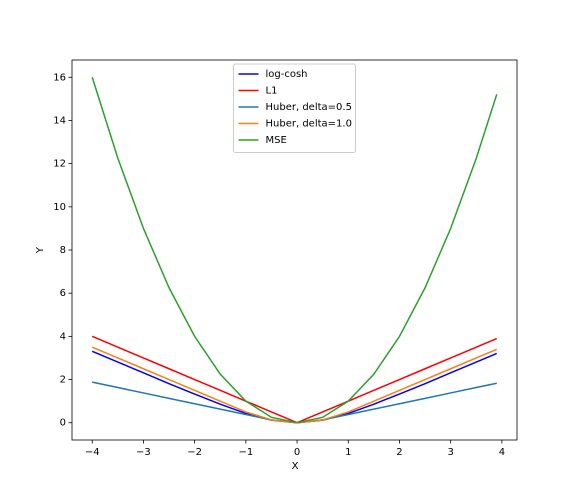 The height and width of the screenshot is (504, 576). I want to click on legend-label: Huber, delta=0.5, so click(309, 107).